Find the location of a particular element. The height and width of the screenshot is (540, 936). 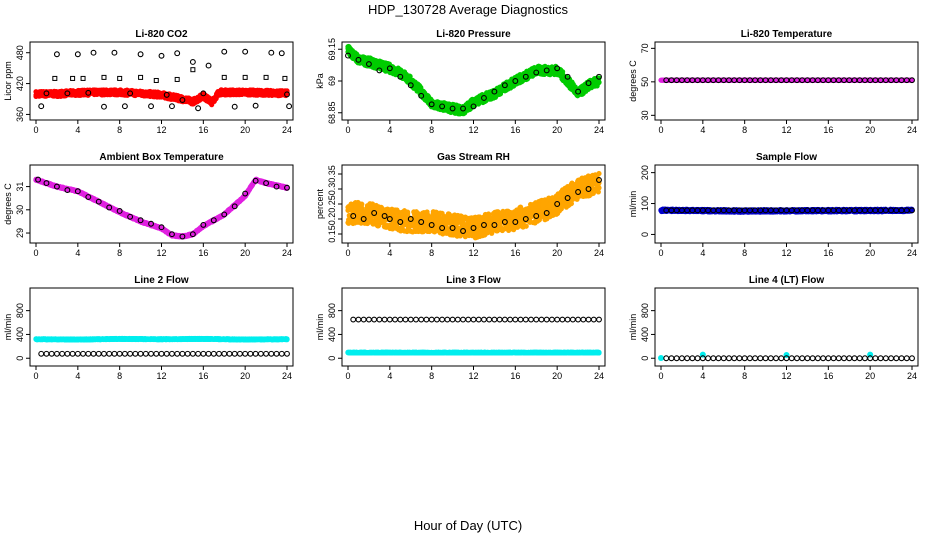

figure-title: HDP_130728 Average Diagnostics is located at coordinates (468, 9).